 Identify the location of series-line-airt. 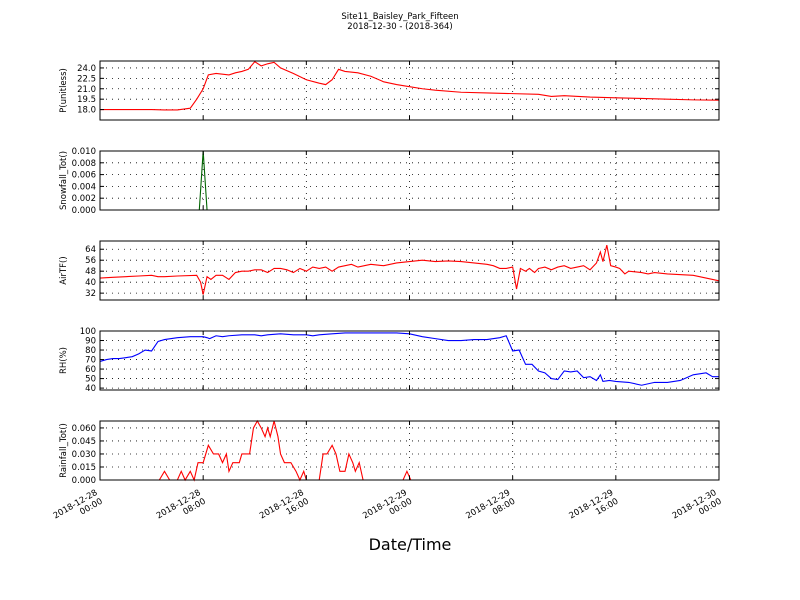
(409, 269).